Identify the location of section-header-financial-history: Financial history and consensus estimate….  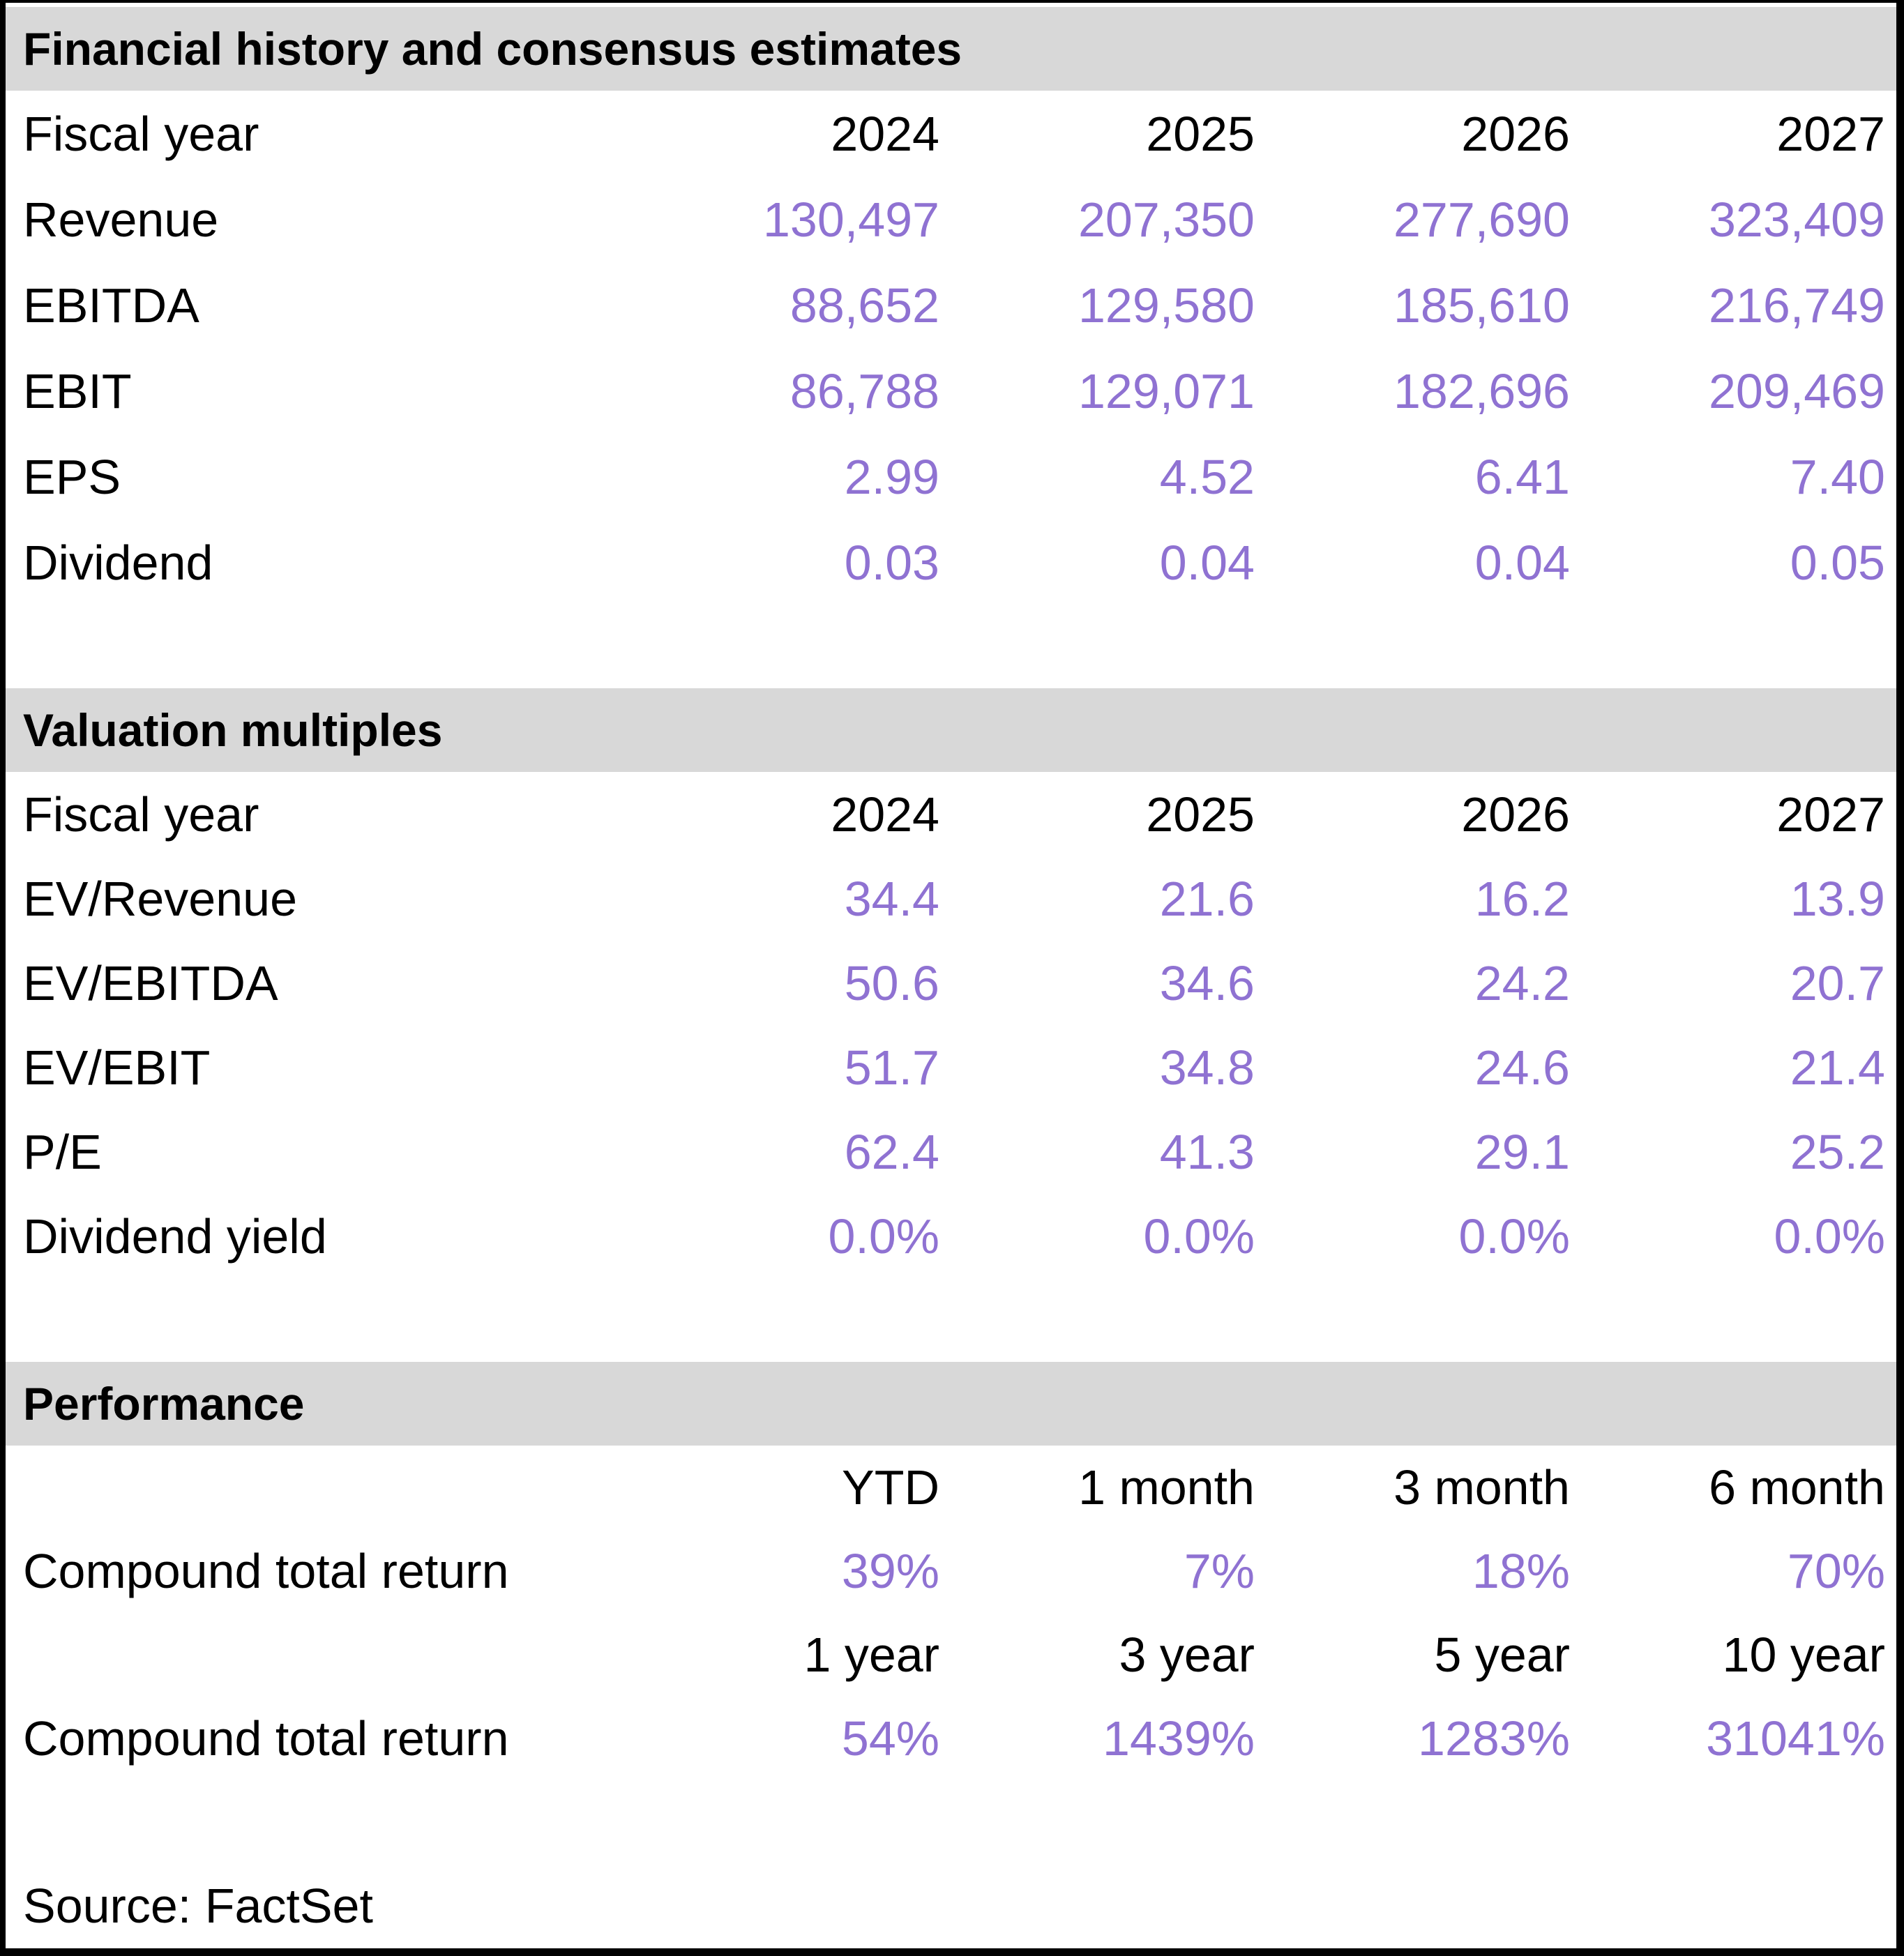
(951, 49).